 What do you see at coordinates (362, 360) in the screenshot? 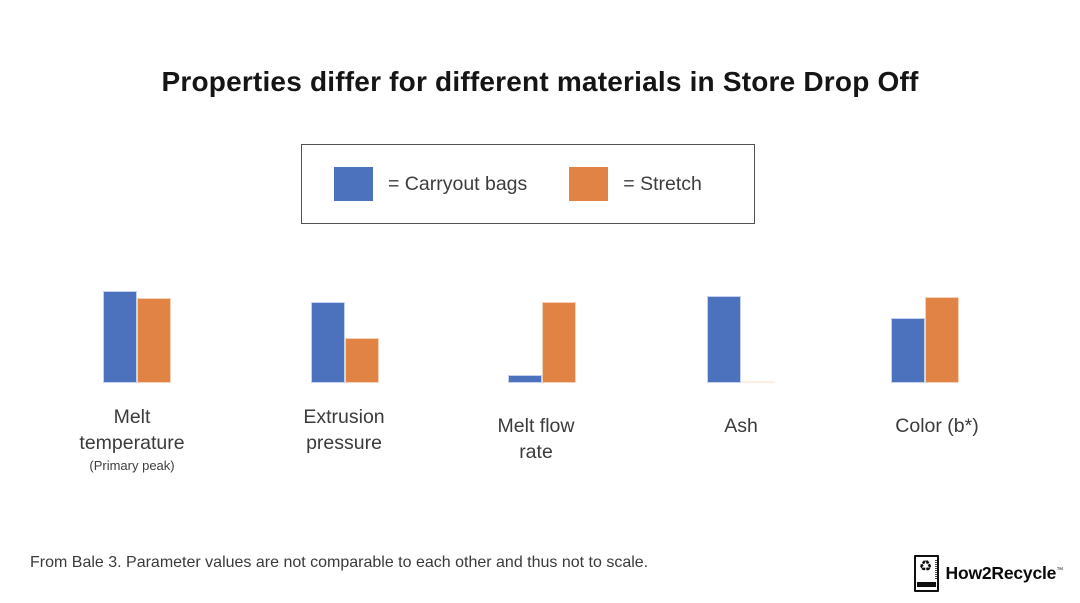
I see `bar-stretch-extrusion-pressure` at bounding box center [362, 360].